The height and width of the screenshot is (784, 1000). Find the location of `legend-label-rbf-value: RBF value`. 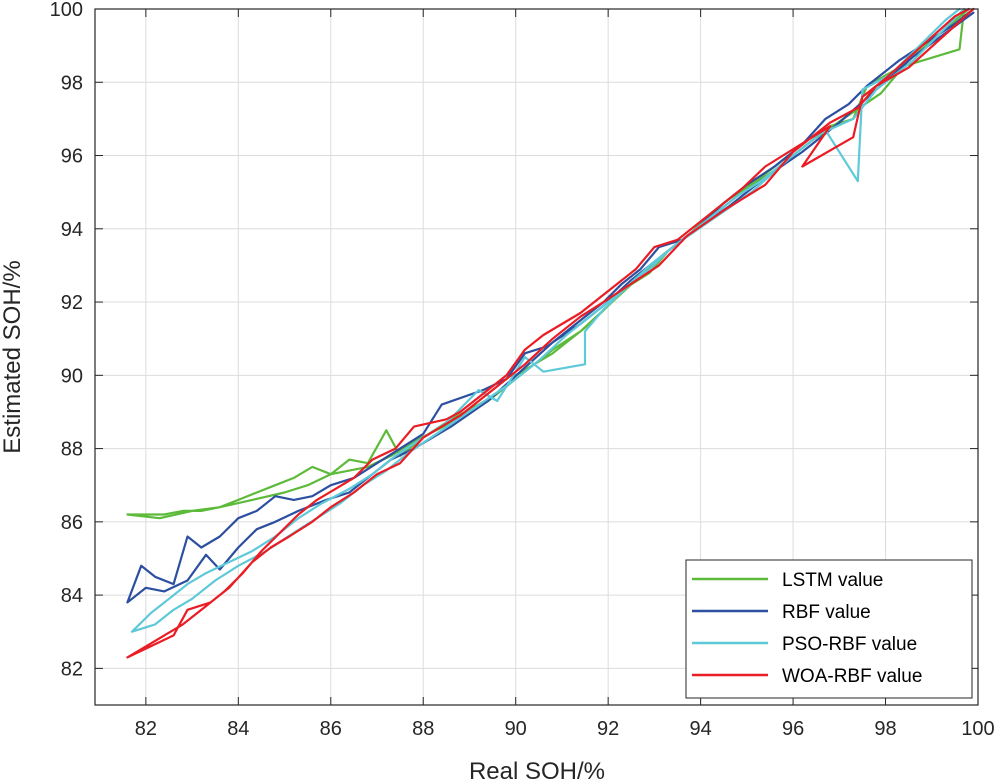

legend-label-rbf-value: RBF value is located at coordinates (826, 612).